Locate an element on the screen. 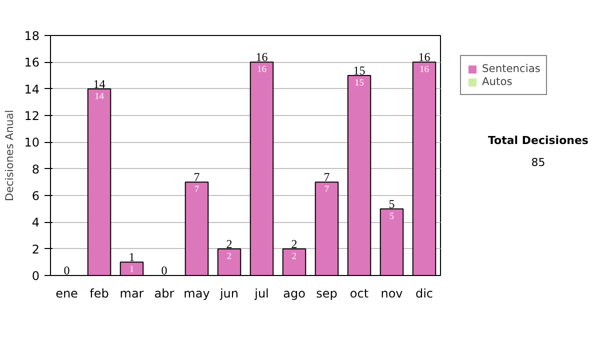  x-tick-label: abr is located at coordinates (164, 293).